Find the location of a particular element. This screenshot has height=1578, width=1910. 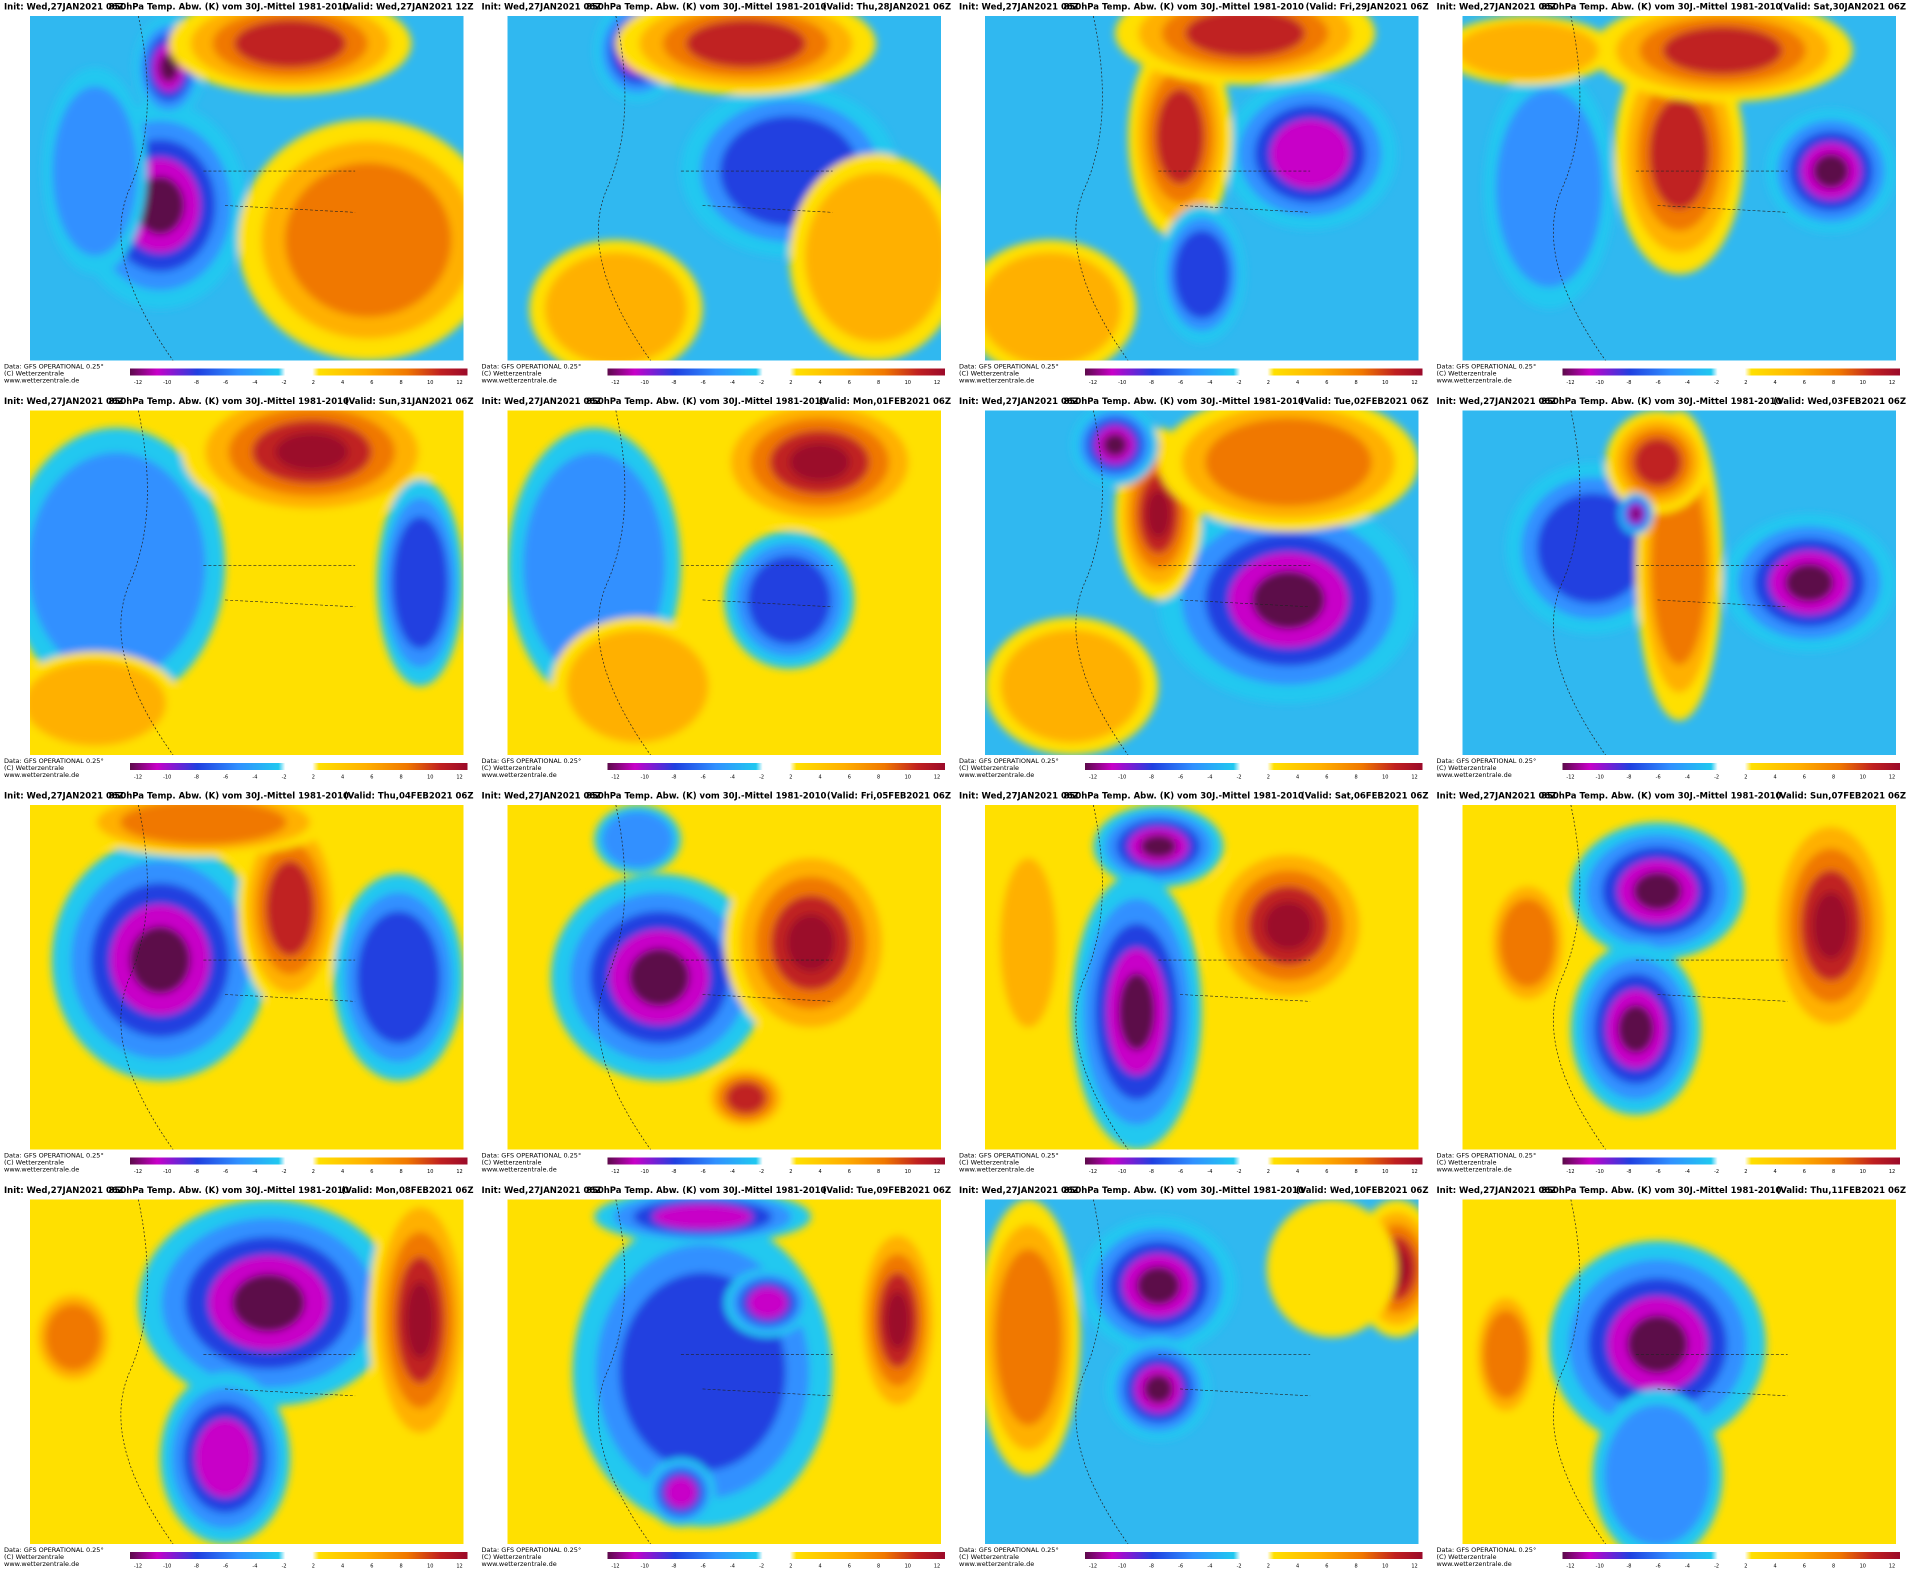

panel-valid: (Valid: Tue,02FEB2021 06Z is located at coordinates (1364, 402).